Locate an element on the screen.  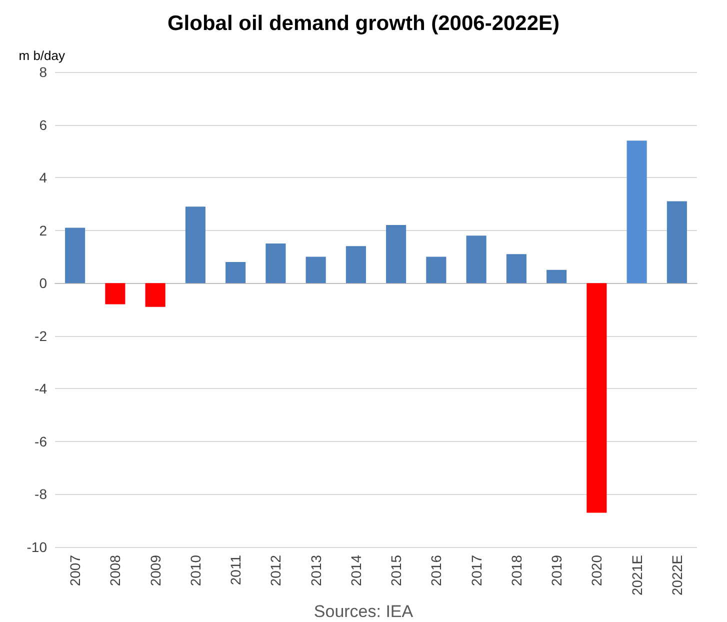
y-tick-label: 2 is located at coordinates (43, 230).